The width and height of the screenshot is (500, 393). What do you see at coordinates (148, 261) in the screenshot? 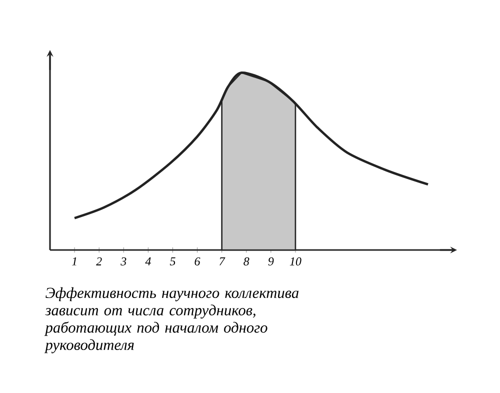
I see `x-tick-label: 4` at bounding box center [148, 261].